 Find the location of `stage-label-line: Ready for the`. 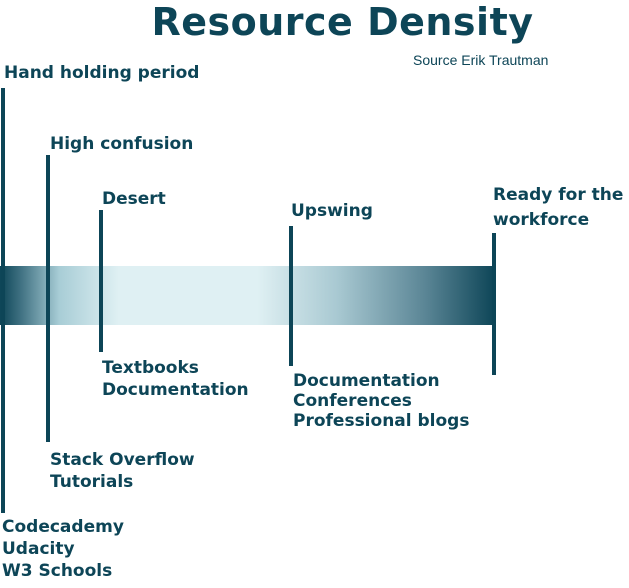

stage-label-line: Ready for the is located at coordinates (558, 195).